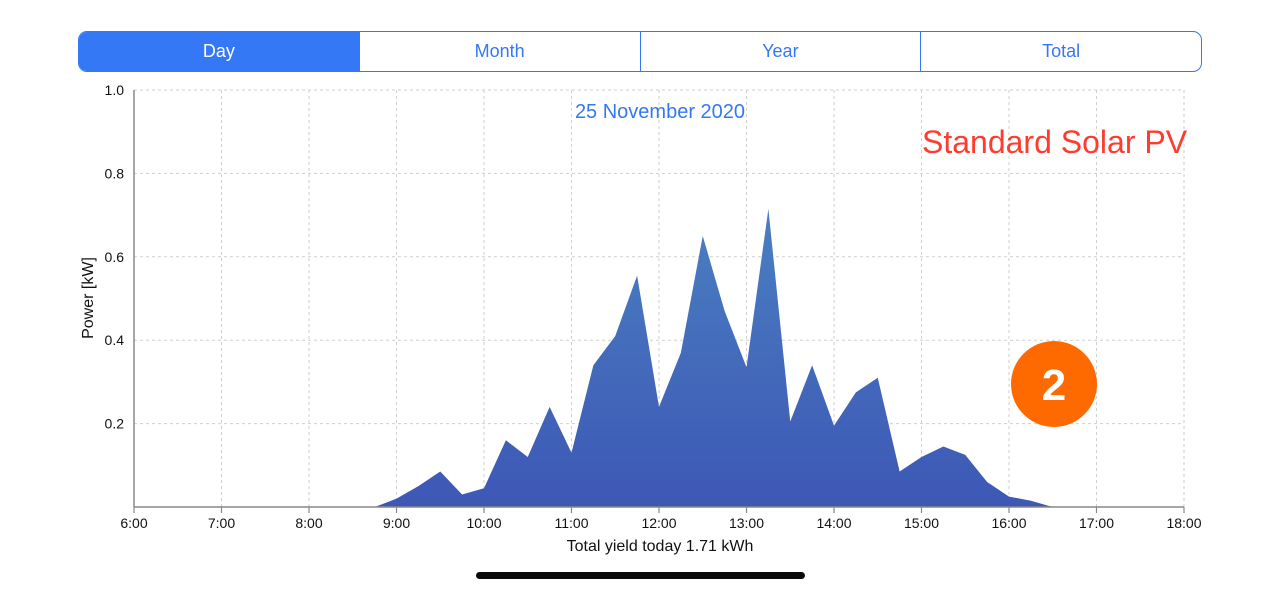 The width and height of the screenshot is (1280, 591). I want to click on x-tick-label: 18:00, so click(1183, 523).